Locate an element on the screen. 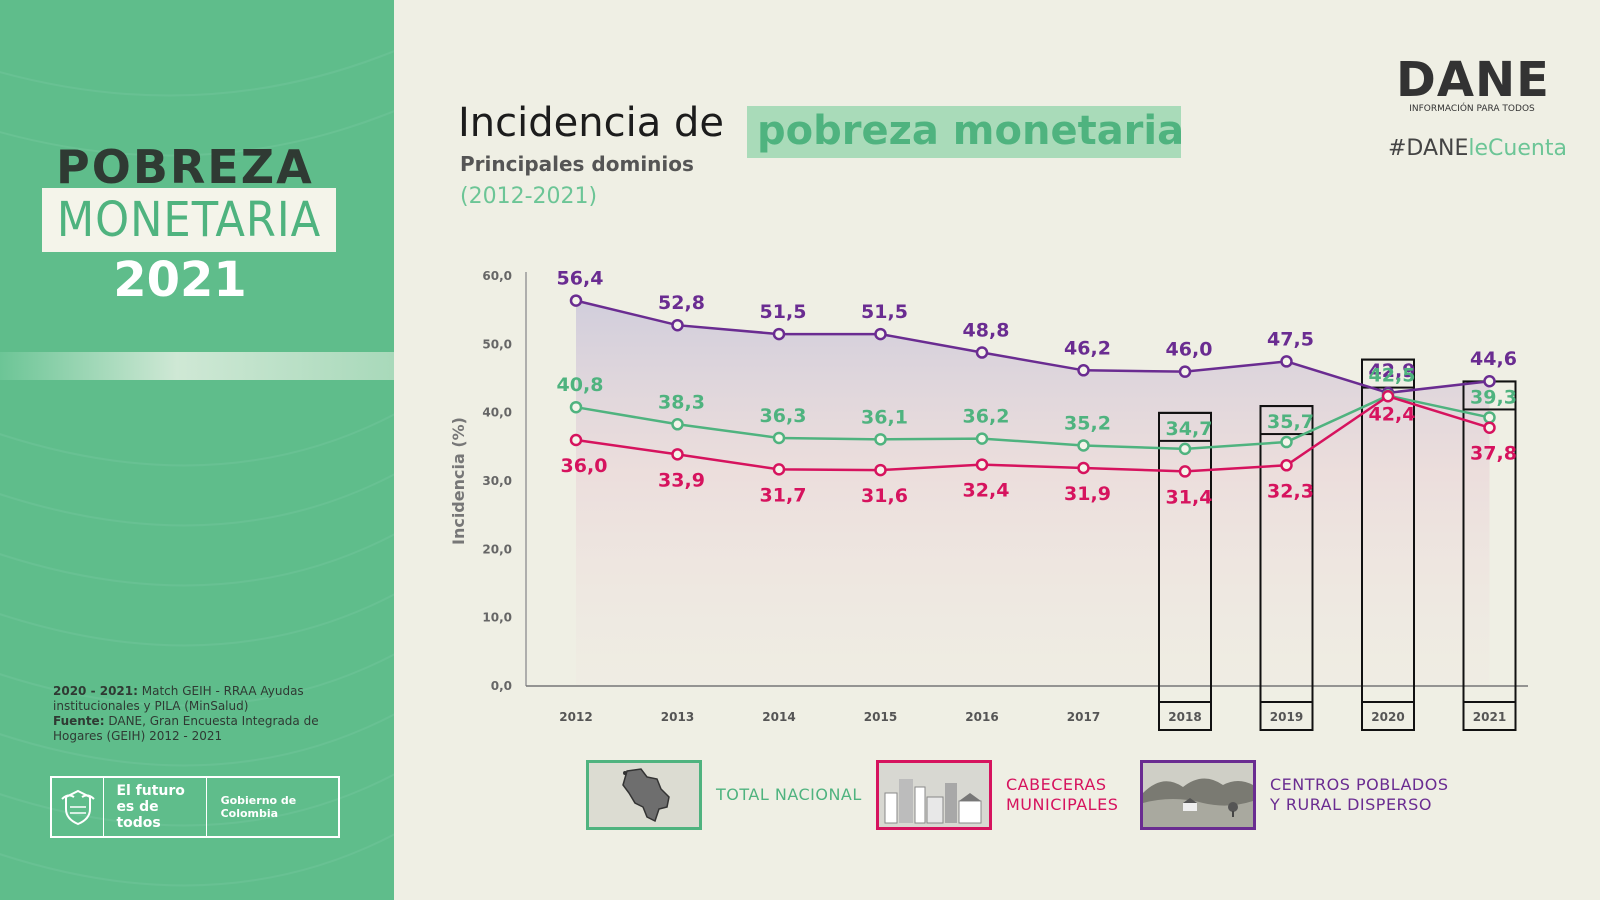 This screenshot has height=900, width=1600. y-tick-label: 0,0 is located at coordinates (501, 686).